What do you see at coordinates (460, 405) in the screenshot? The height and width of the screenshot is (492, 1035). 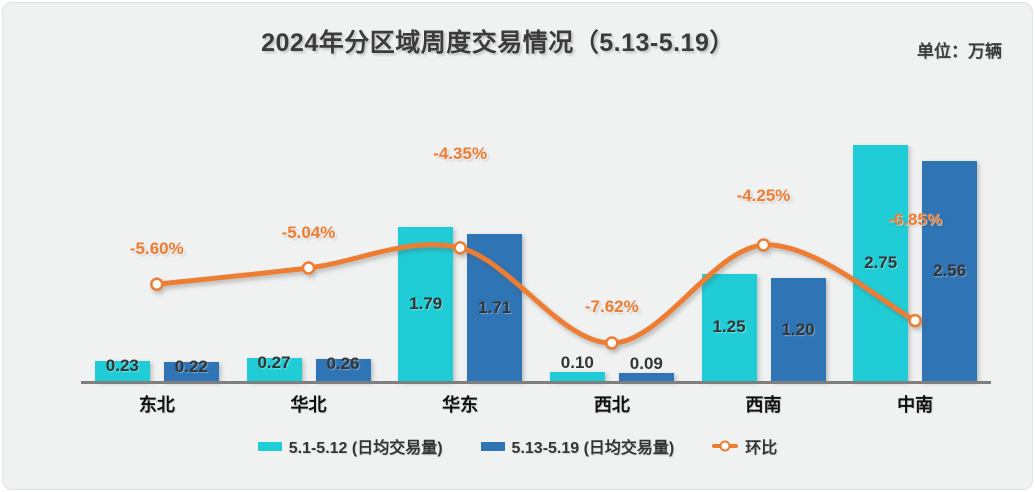 I see `category-label: 华东` at bounding box center [460, 405].